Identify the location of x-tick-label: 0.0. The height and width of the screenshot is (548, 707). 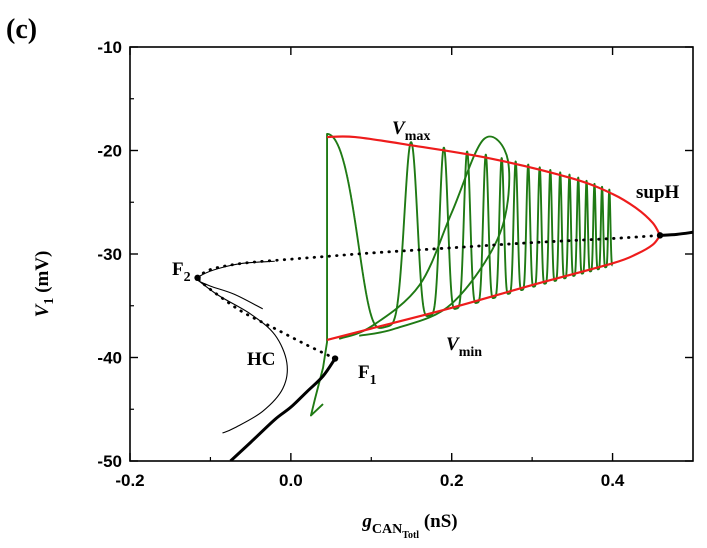
(291, 480).